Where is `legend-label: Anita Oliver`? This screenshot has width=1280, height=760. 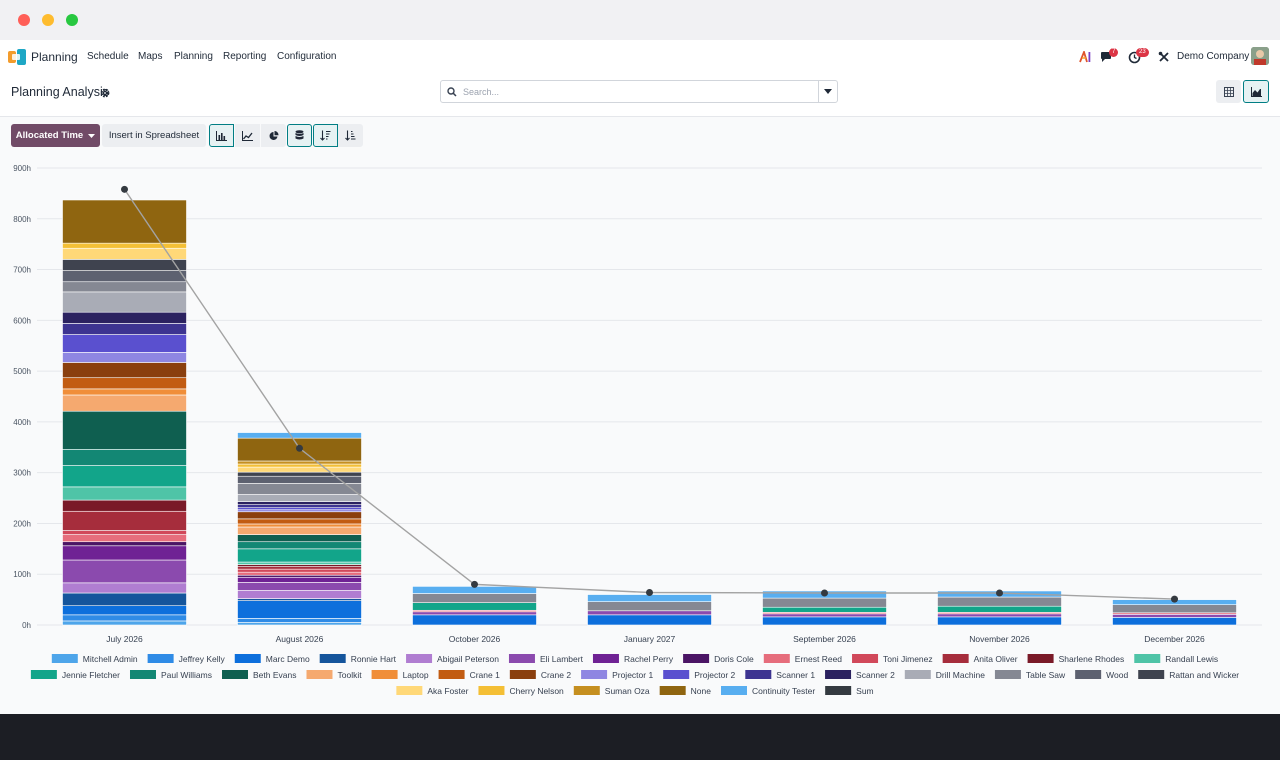 legend-label: Anita Oliver is located at coordinates (996, 659).